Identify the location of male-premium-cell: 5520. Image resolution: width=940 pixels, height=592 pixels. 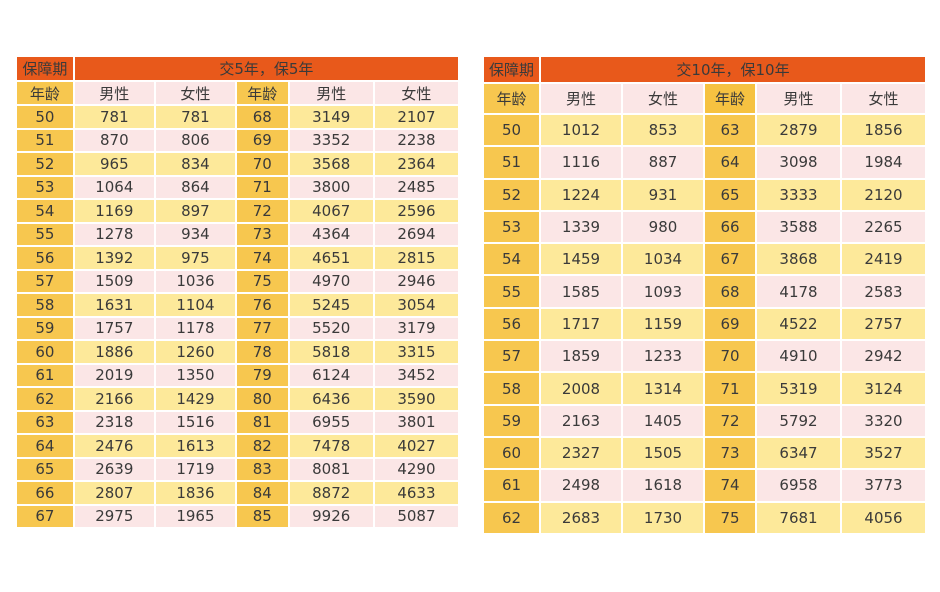
(331, 328).